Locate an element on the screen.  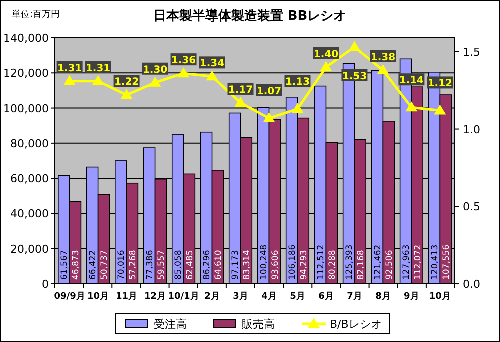
data-label: 66,422 is located at coordinates (93, 265).